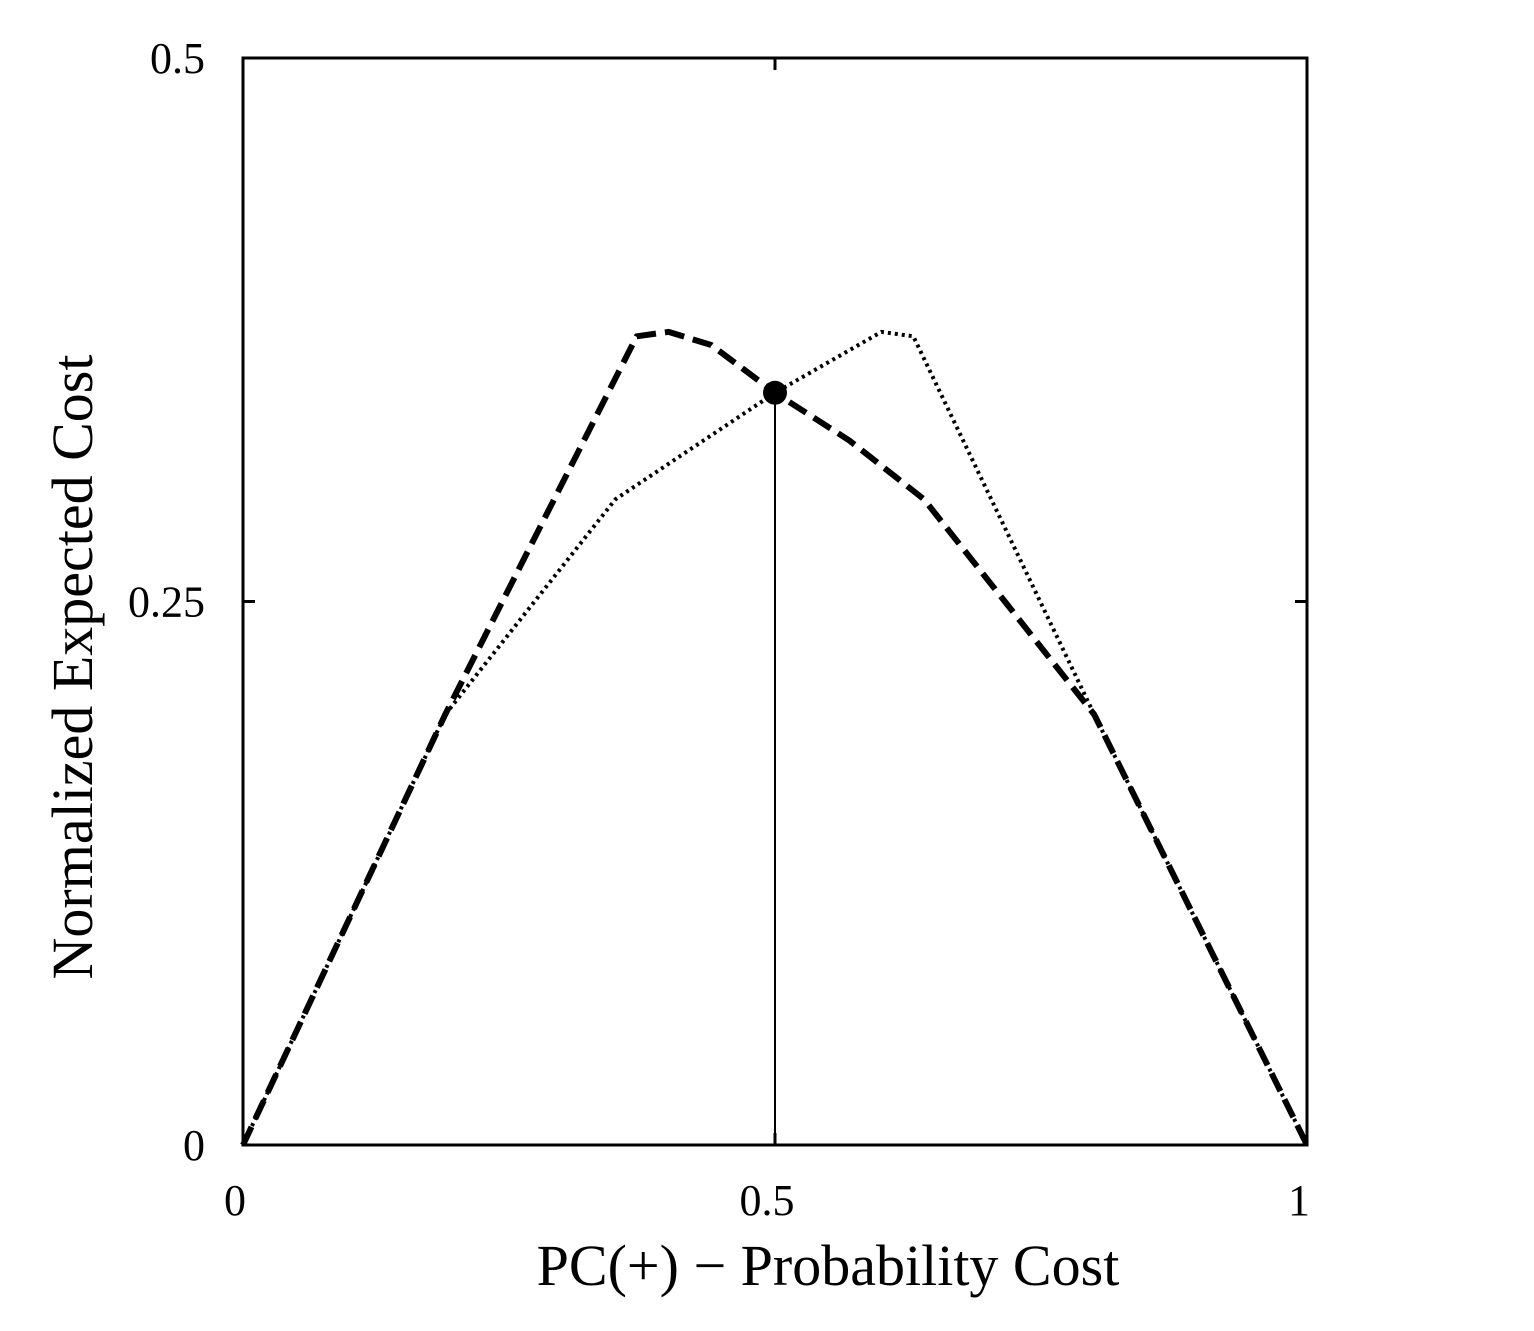 Image resolution: width=1534 pixels, height=1331 pixels. Describe the element at coordinates (767, 1200) in the screenshot. I see `x-tick-label: 0.5` at that location.